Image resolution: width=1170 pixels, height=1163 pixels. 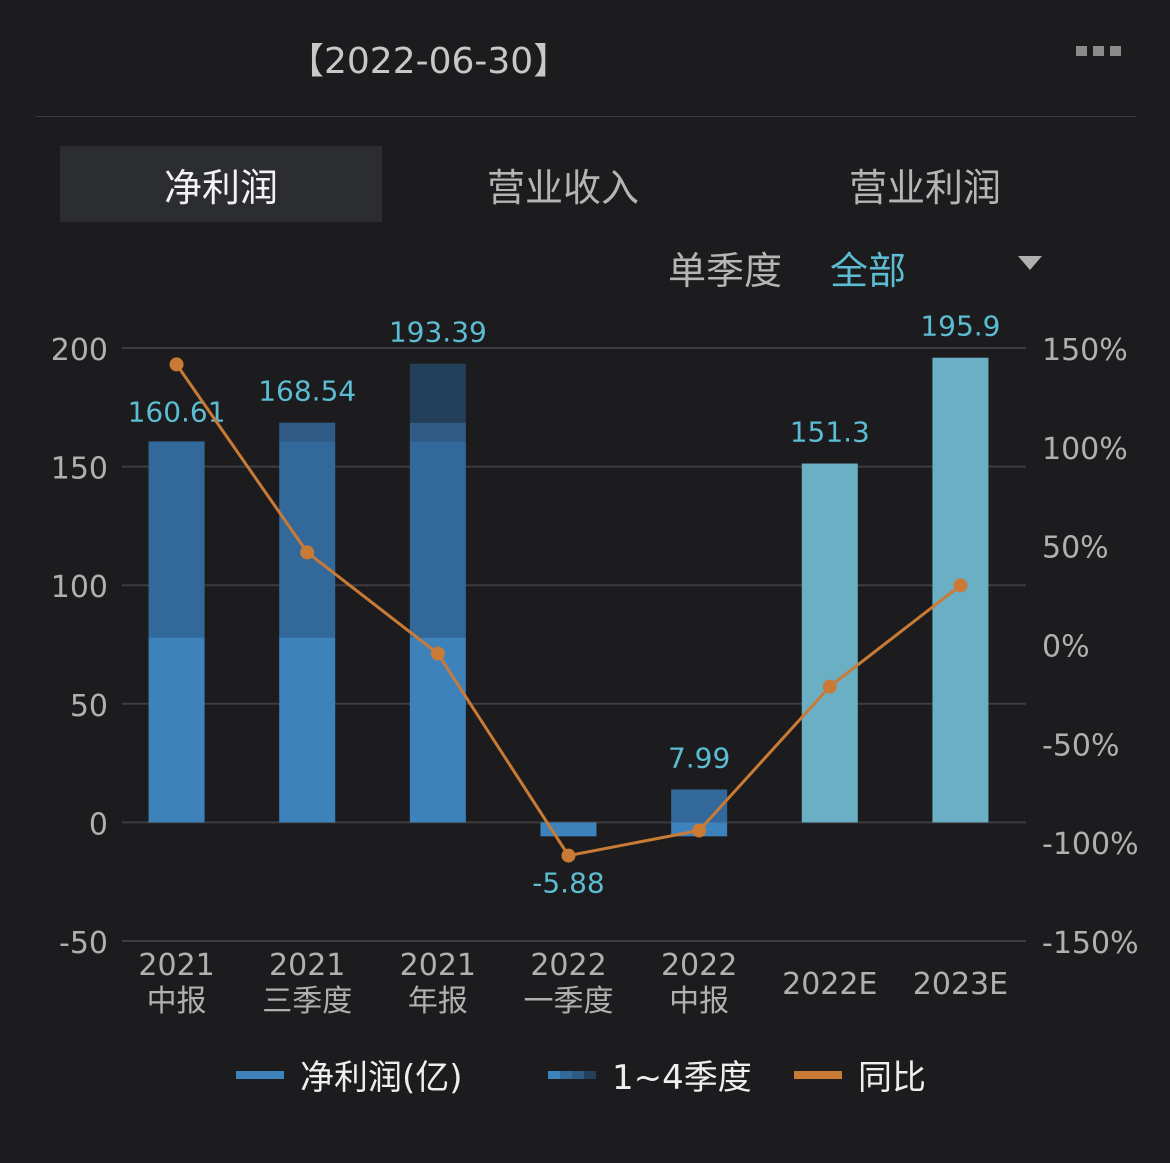 I want to click on range-select: 全部, so click(x=868, y=271).